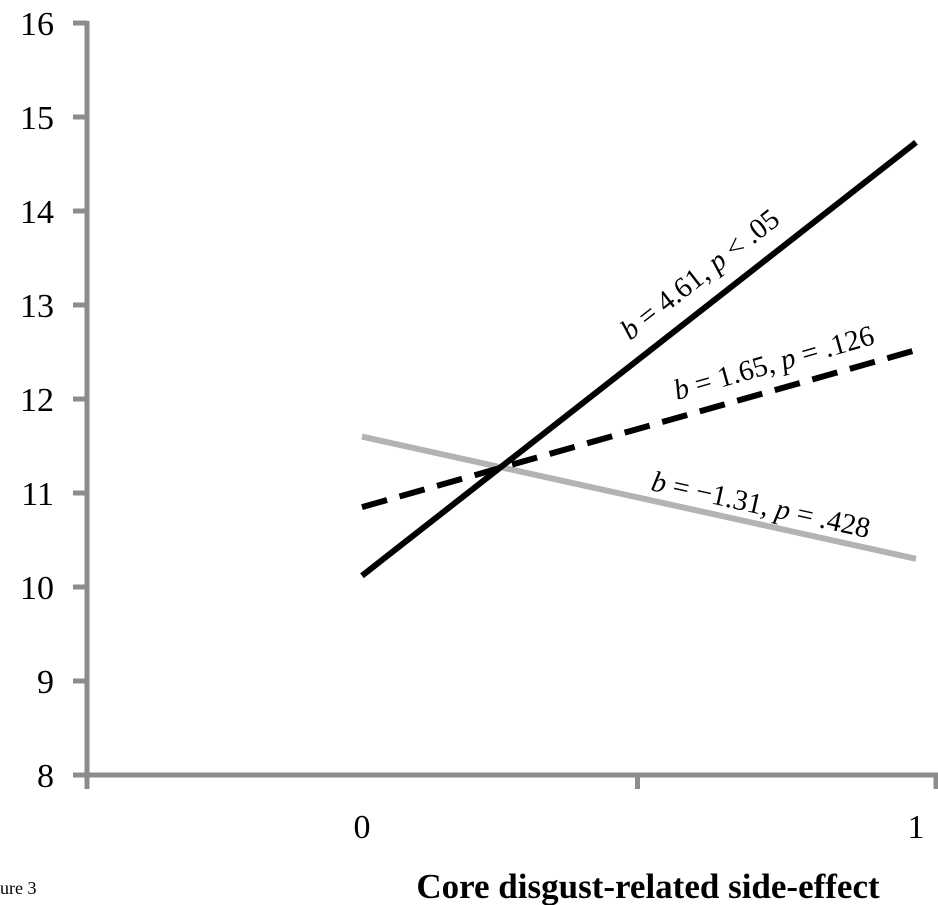 This screenshot has width=938, height=905. I want to click on y-tick-label: 14, so click(37, 212).